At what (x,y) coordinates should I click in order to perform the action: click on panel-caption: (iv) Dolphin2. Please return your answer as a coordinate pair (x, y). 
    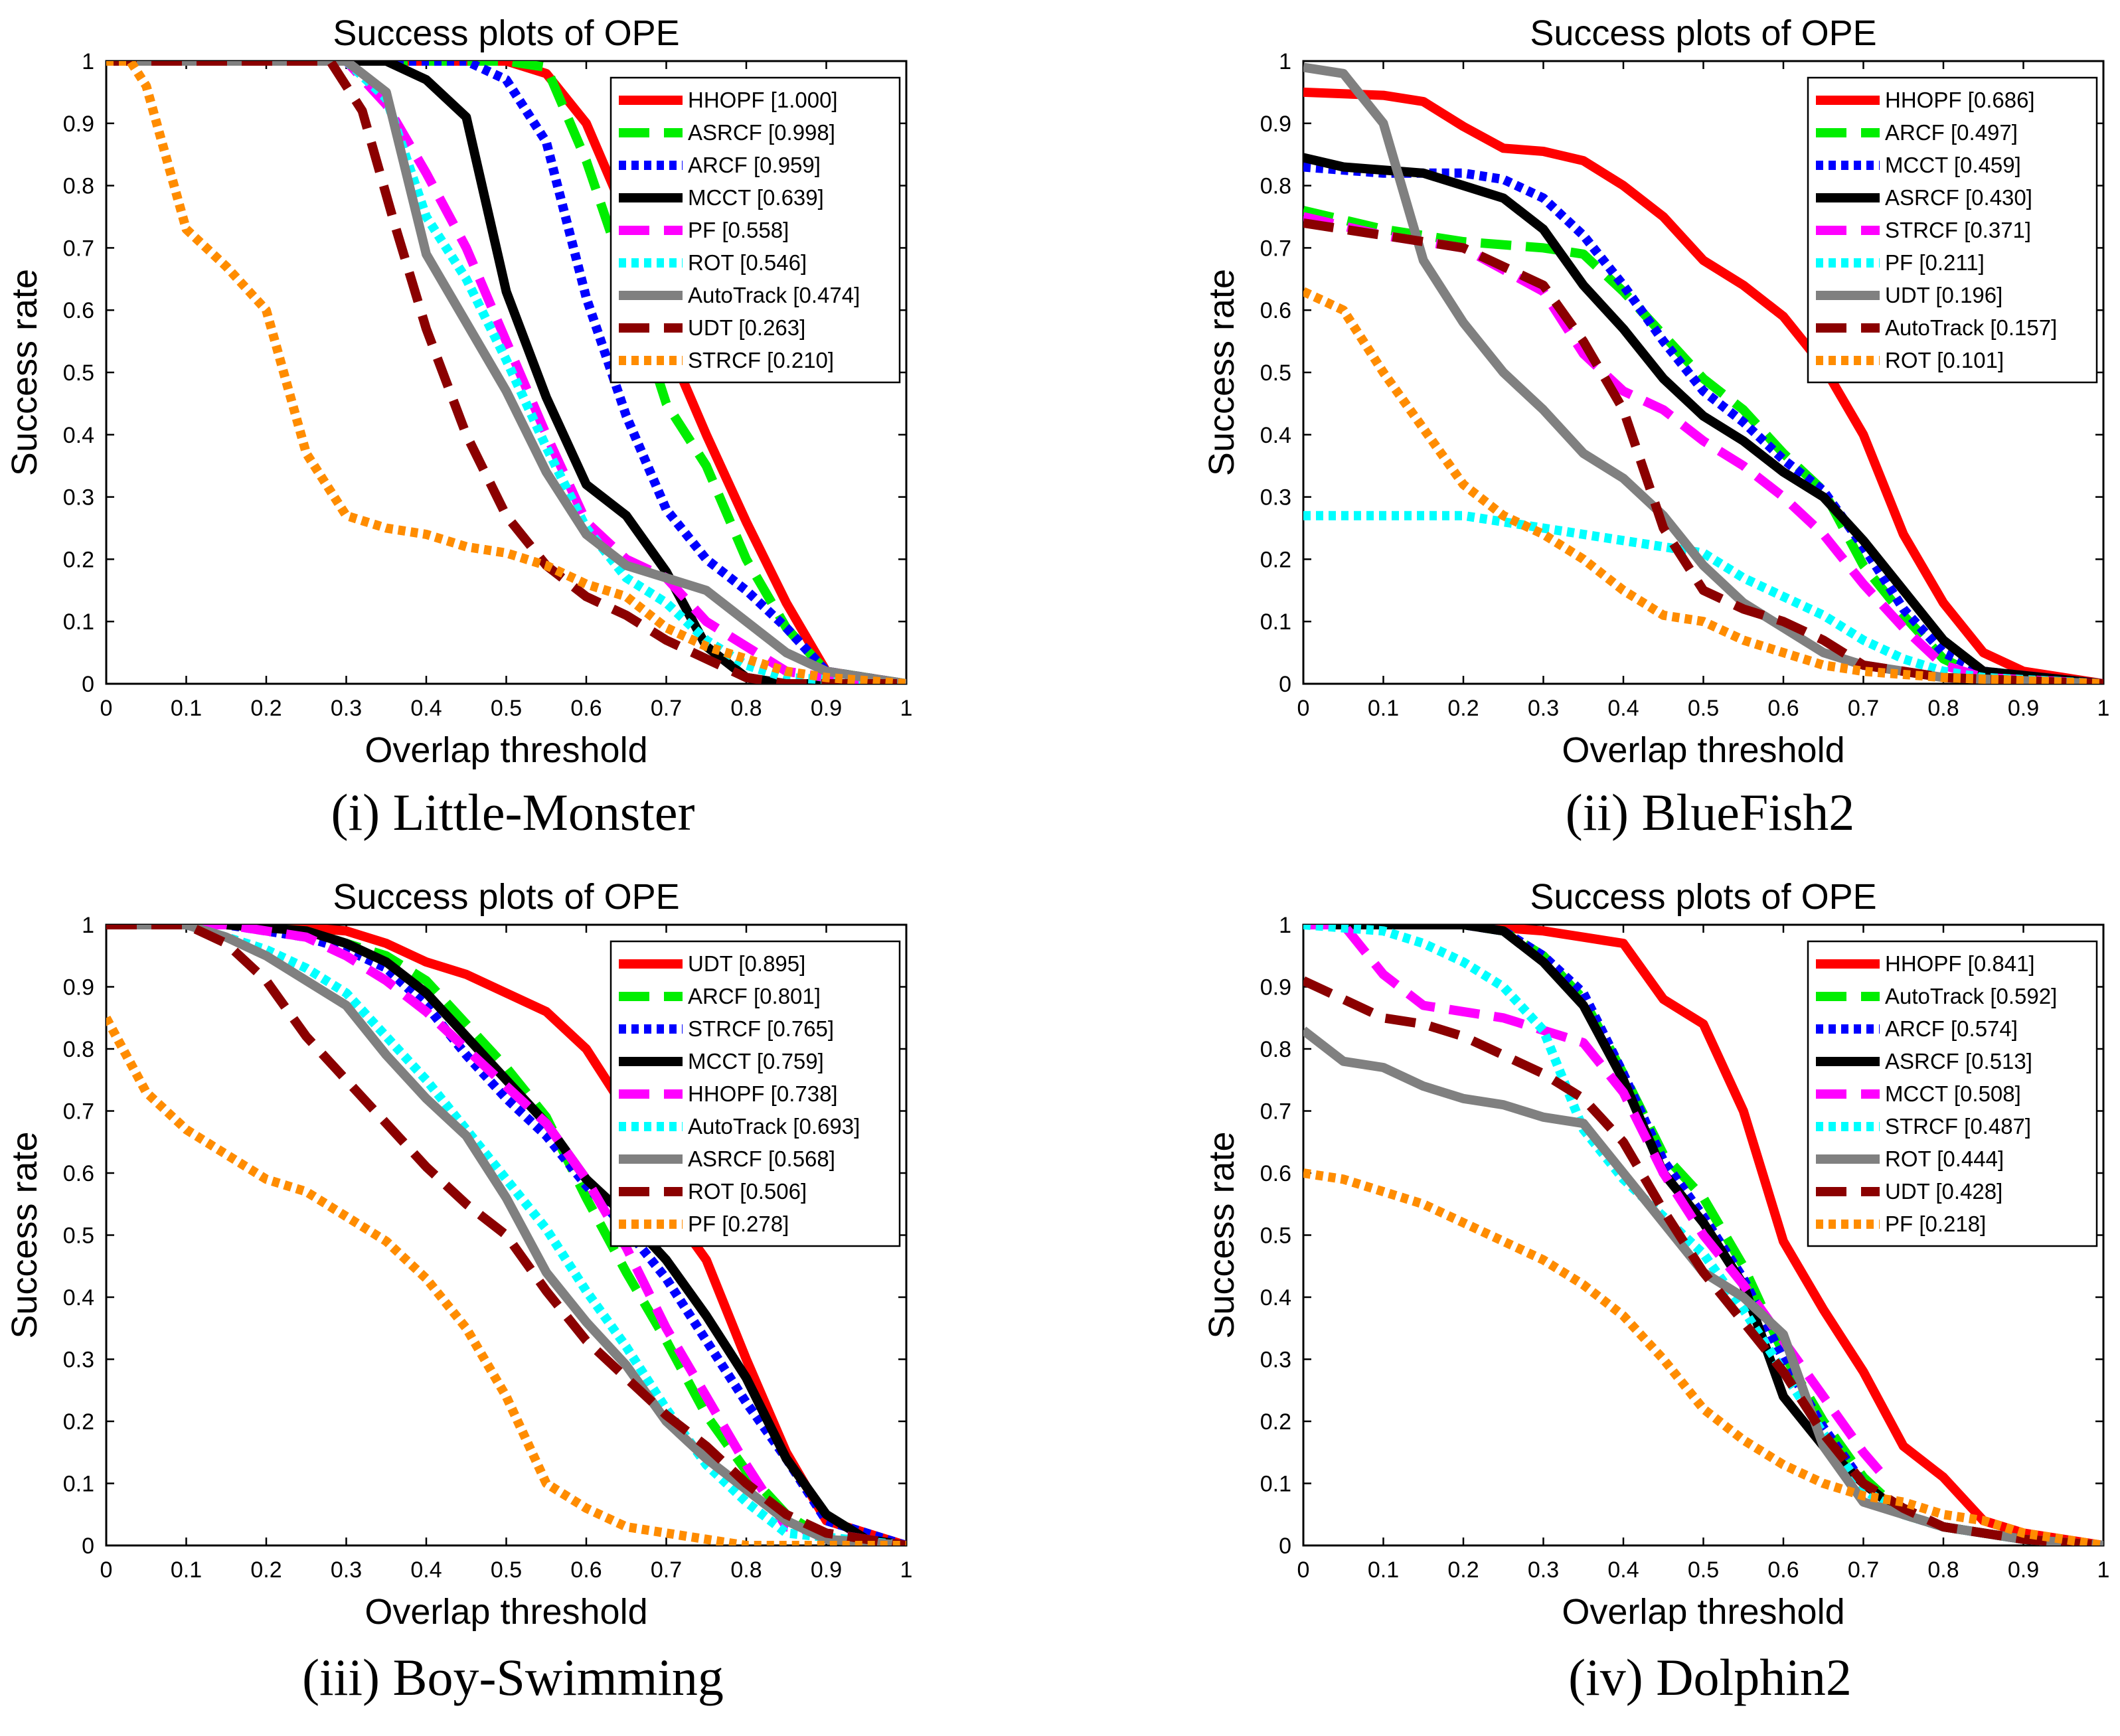
    Looking at the image, I should click on (1710, 1677).